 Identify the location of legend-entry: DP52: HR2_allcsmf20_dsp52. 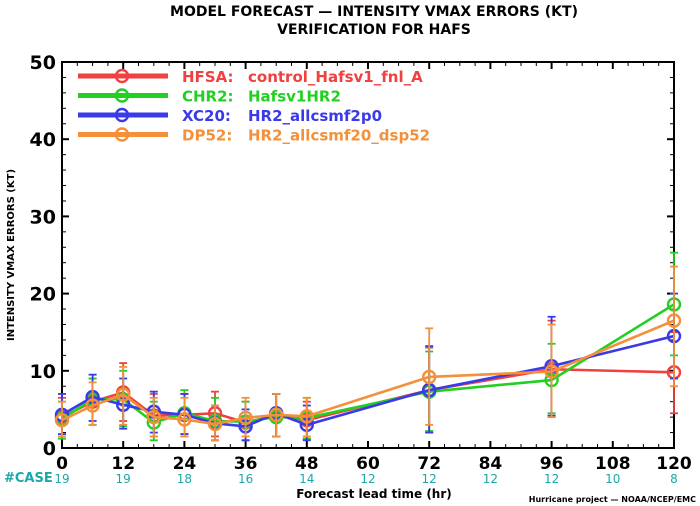
(254, 136).